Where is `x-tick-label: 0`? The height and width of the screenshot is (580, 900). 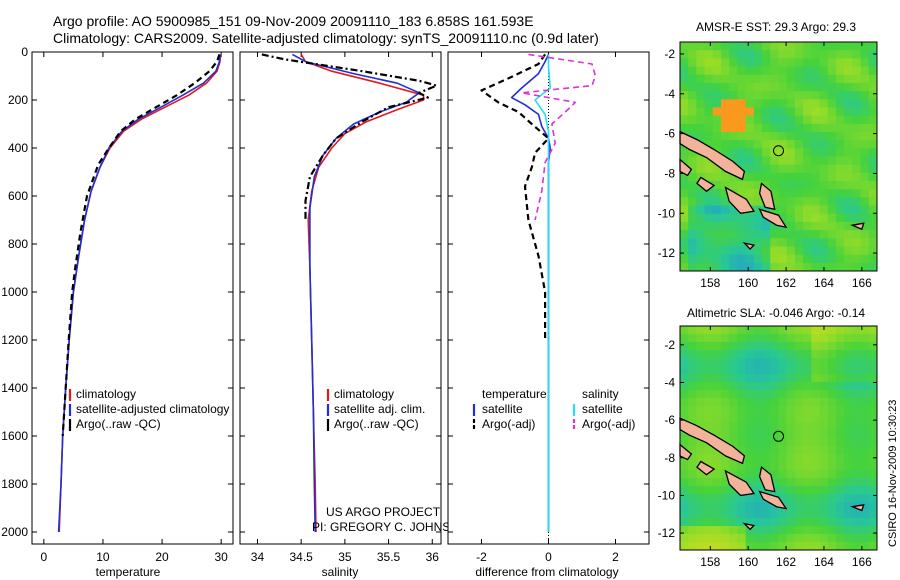 x-tick-label: 0 is located at coordinates (548, 557).